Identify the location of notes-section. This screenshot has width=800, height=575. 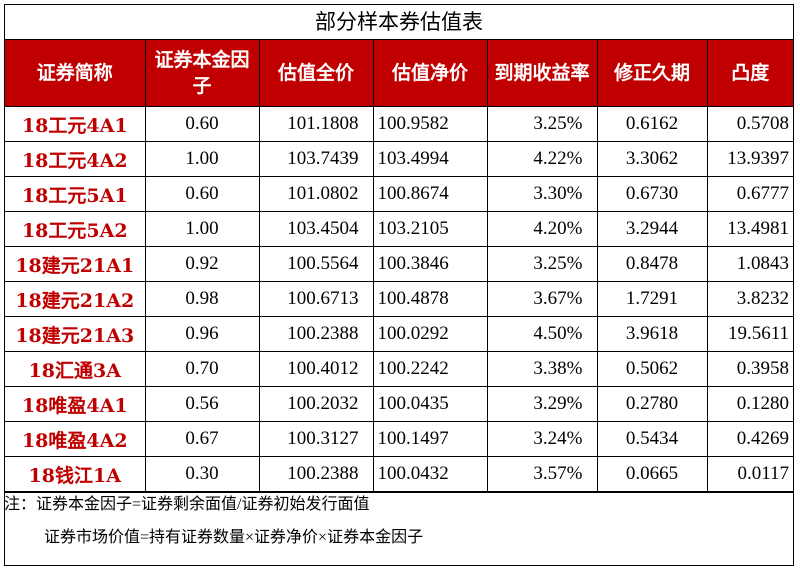
(399, 533).